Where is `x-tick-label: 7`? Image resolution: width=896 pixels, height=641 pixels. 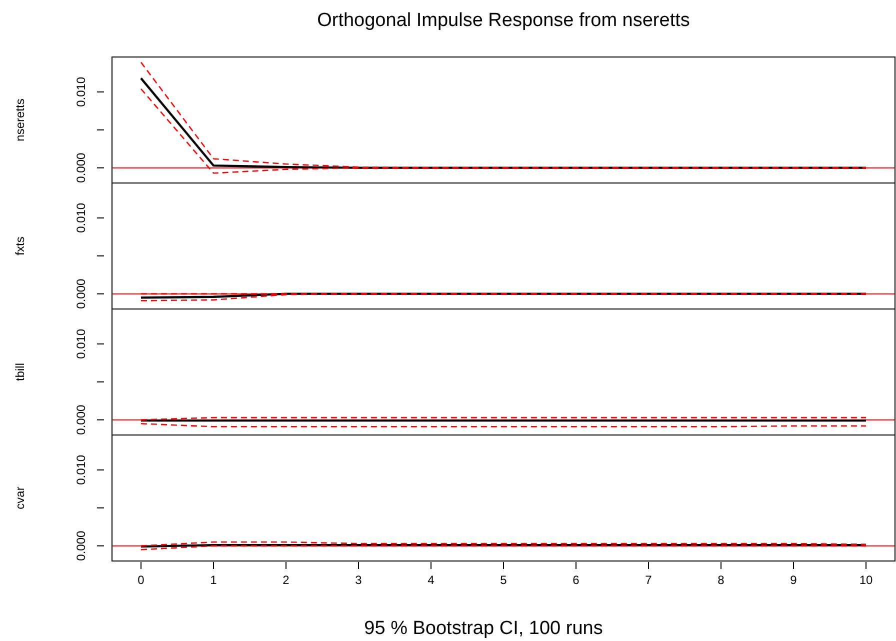 x-tick-label: 7 is located at coordinates (648, 580).